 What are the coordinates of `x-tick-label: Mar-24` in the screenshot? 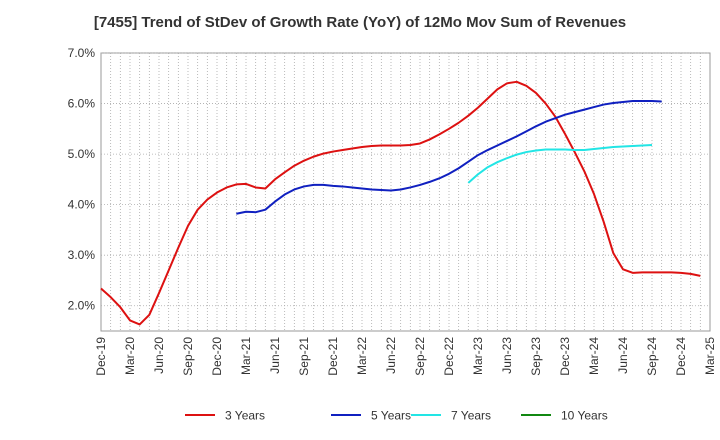 It's located at (594, 356).